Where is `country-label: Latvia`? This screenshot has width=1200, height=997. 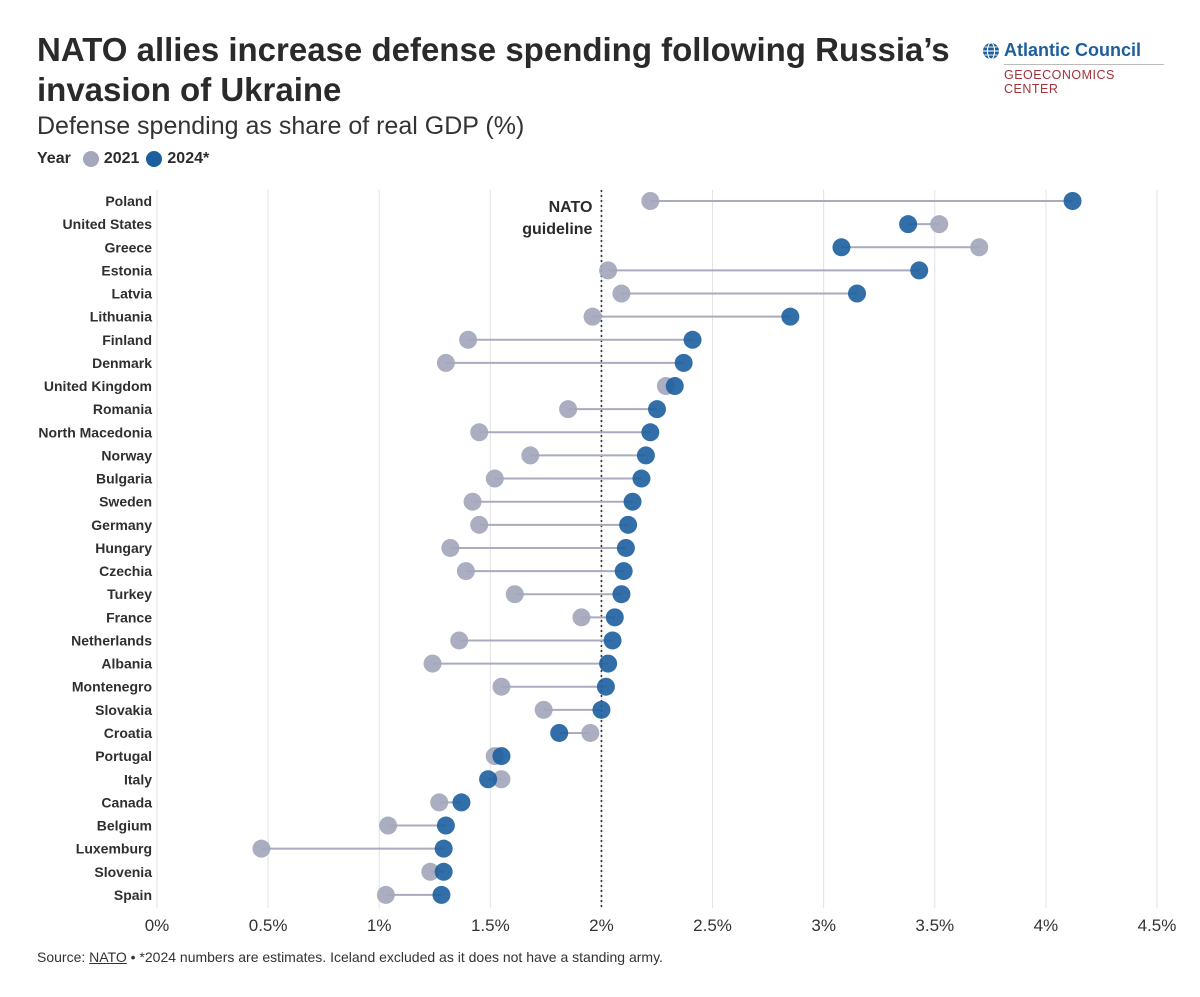 country-label: Latvia is located at coordinates (132, 294).